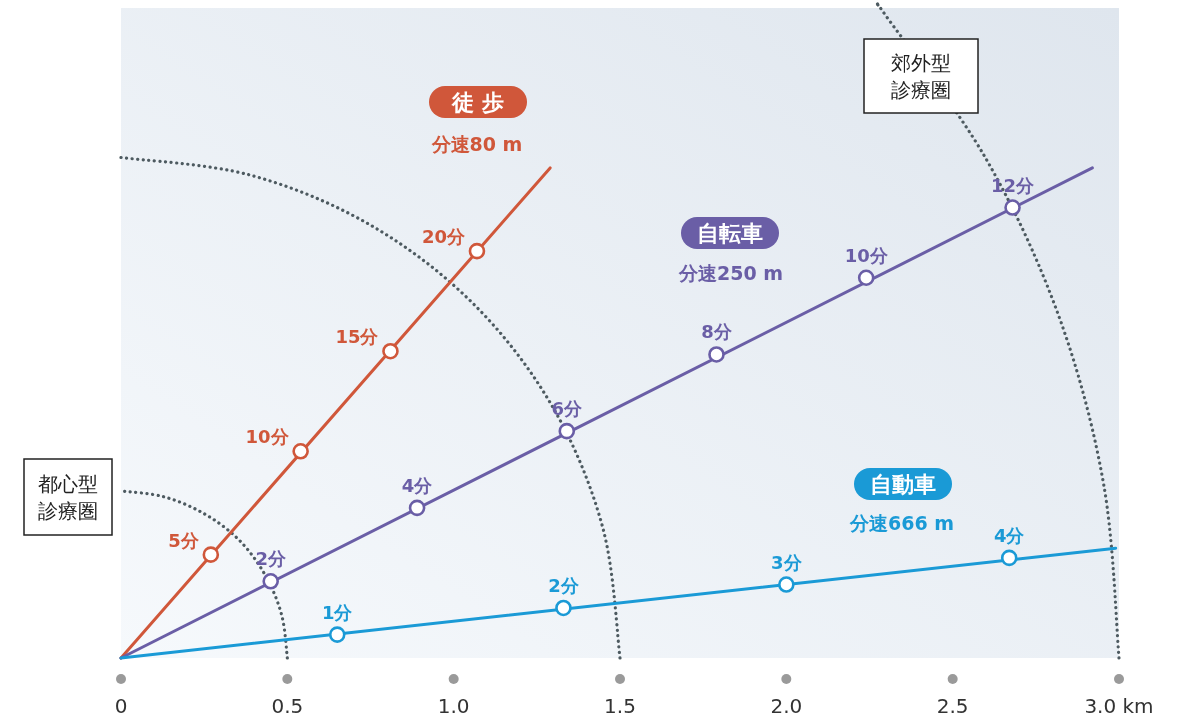  I want to click on annotation: 分速80 m, so click(476, 144).